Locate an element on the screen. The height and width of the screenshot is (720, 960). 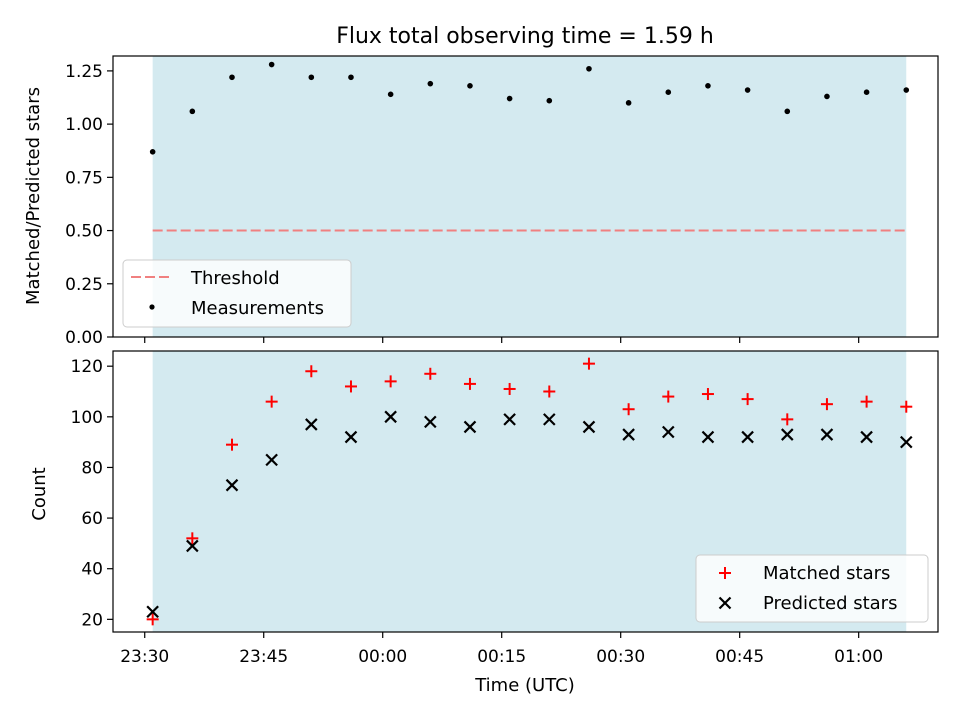
bottom-x-ticks: 23:30 23:45 00:00 00:15 00:30 00:45 01:00 is located at coordinates (501, 649).